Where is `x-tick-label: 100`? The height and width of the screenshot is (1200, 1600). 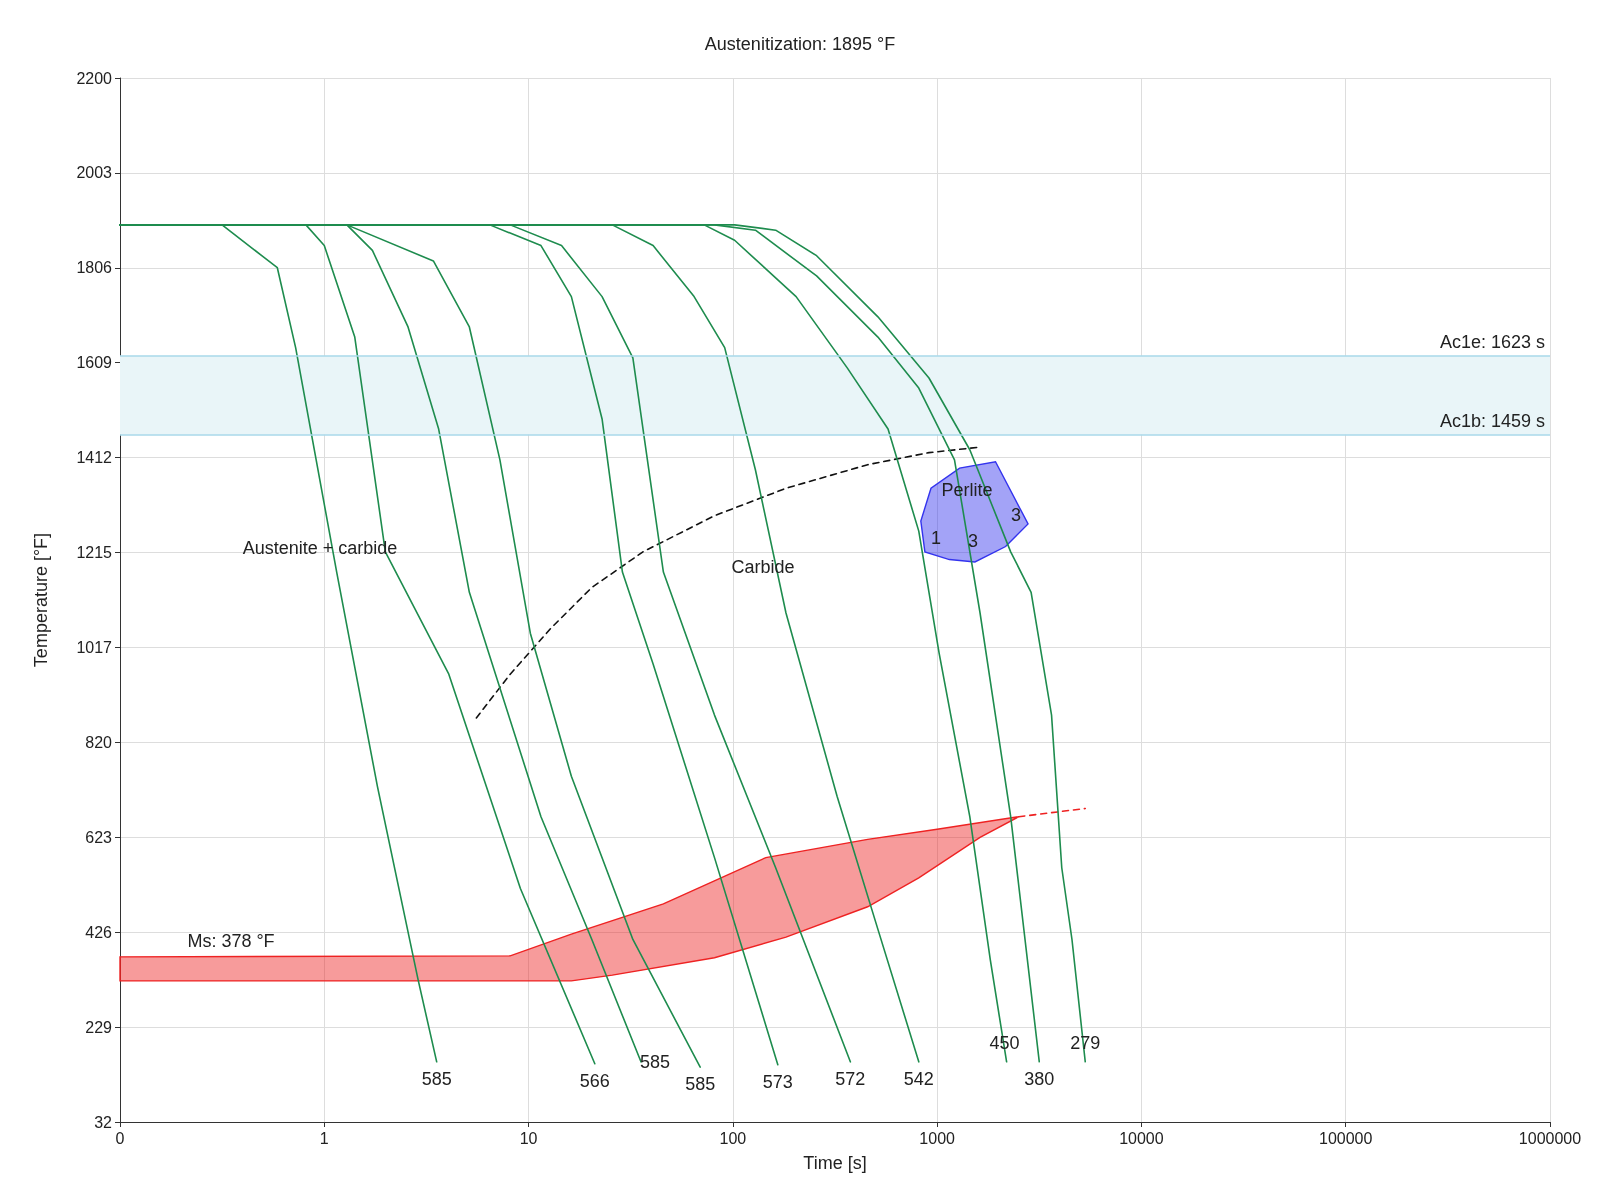
x-tick-label: 100 is located at coordinates (733, 1138).